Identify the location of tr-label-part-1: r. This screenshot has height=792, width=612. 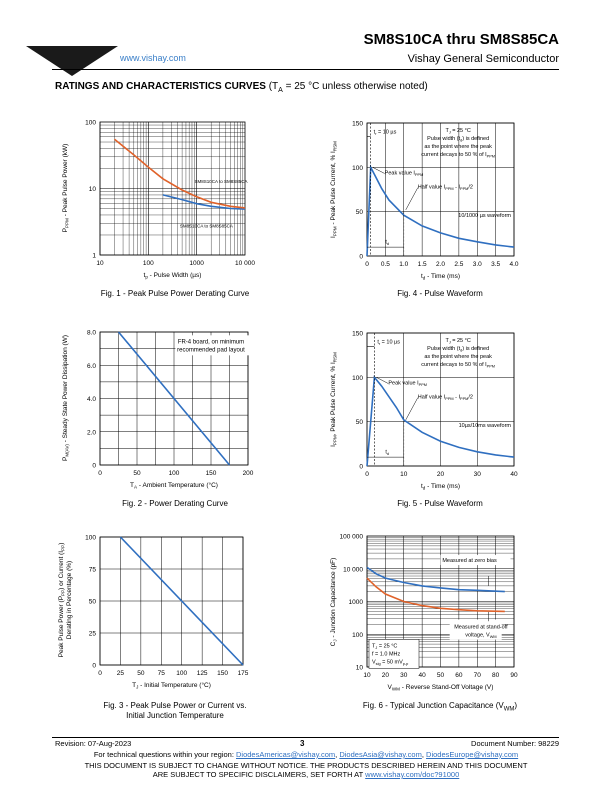
(376, 134).